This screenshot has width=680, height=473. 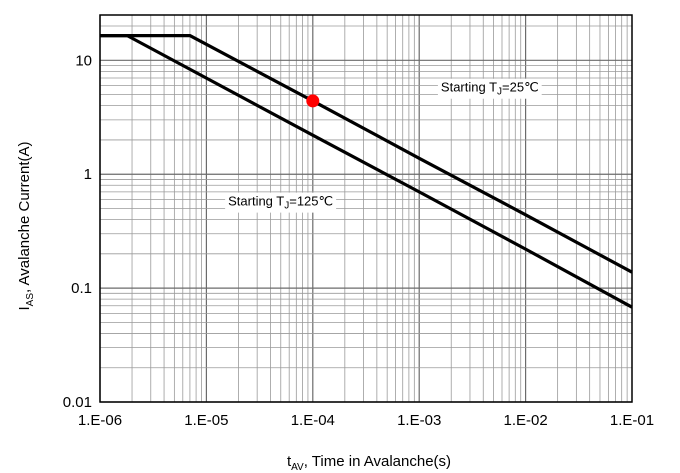 What do you see at coordinates (77, 231) in the screenshot?
I see `y-tick-labels: 0.01 0.1 1 10` at bounding box center [77, 231].